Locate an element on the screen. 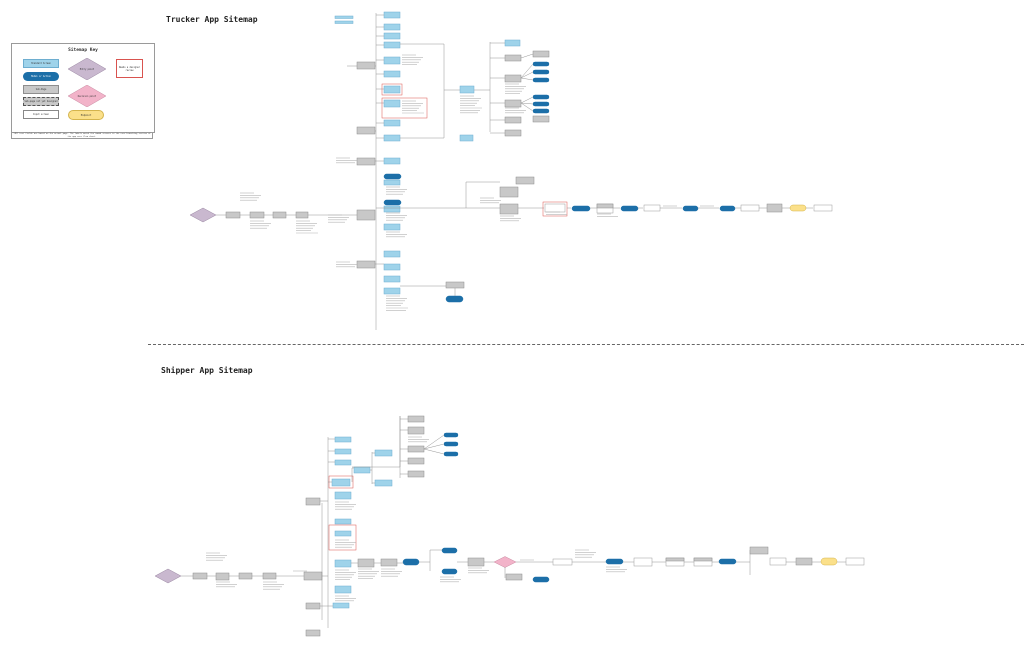  key-sub-page: Sub-Page is located at coordinates (41, 89).